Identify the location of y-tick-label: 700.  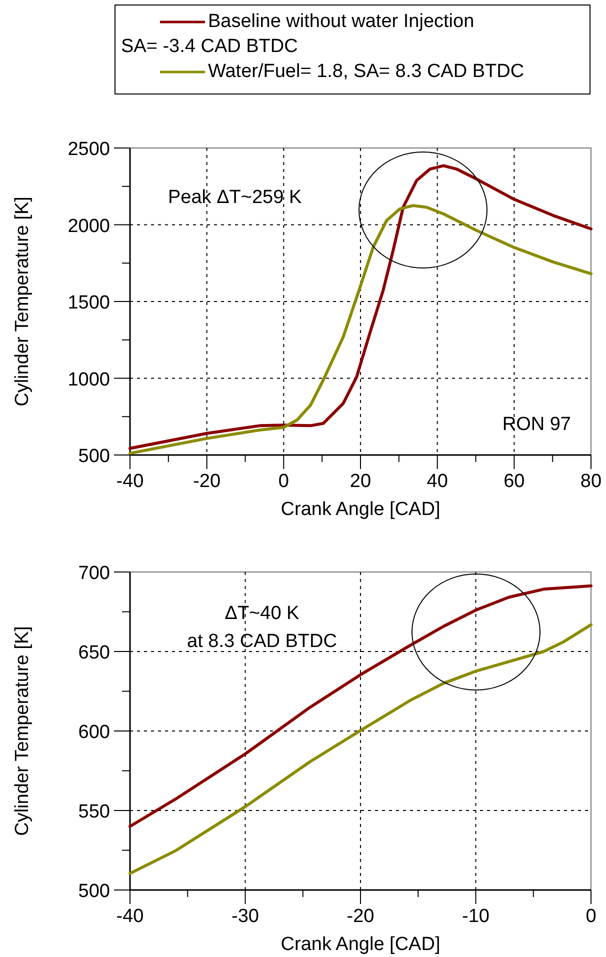
(94, 573).